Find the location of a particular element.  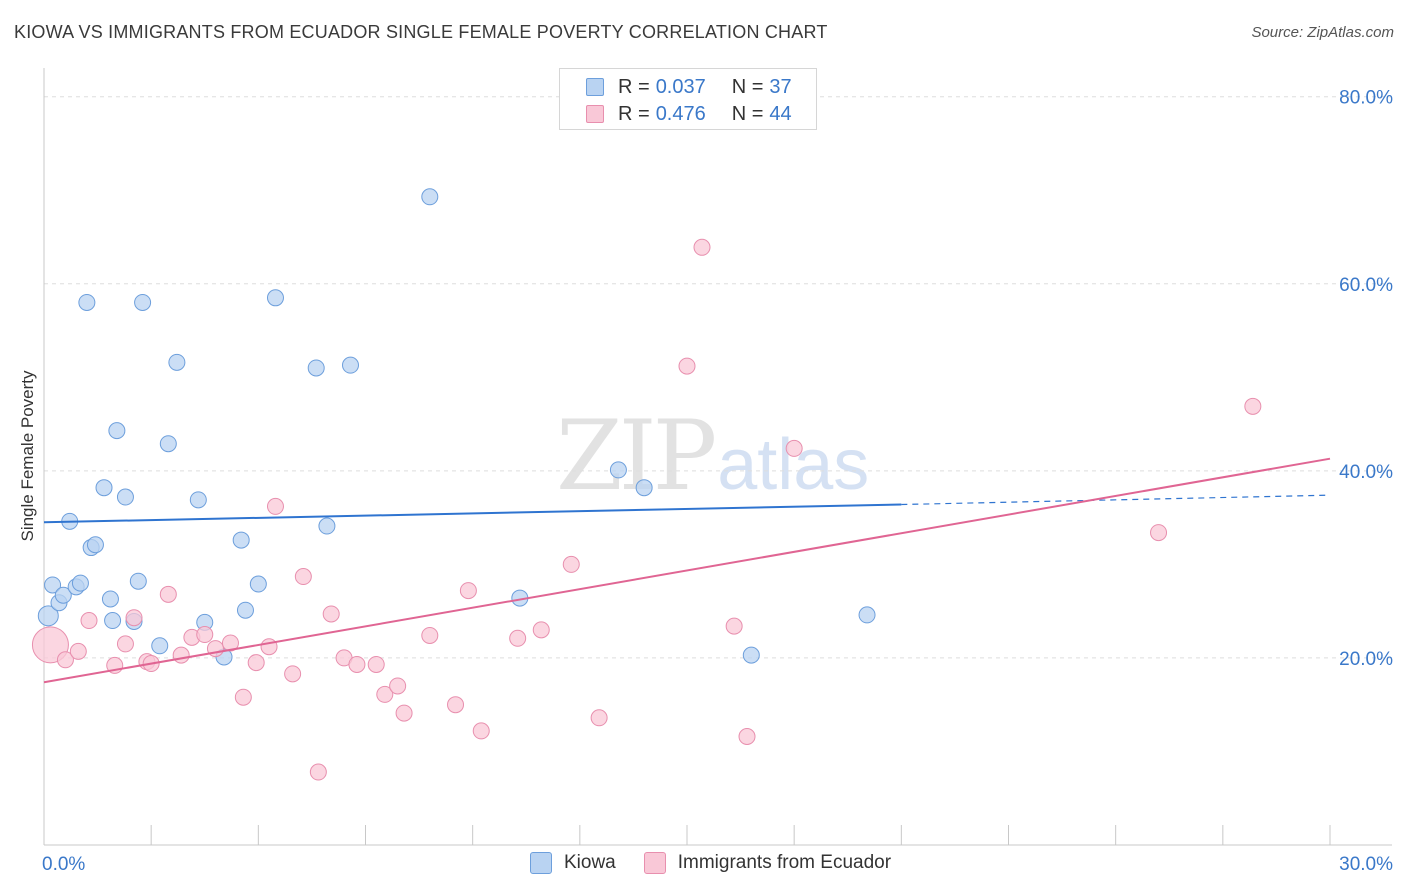

legend-row-kiowa: R = 0.037 N = 37 is located at coordinates (689, 87).